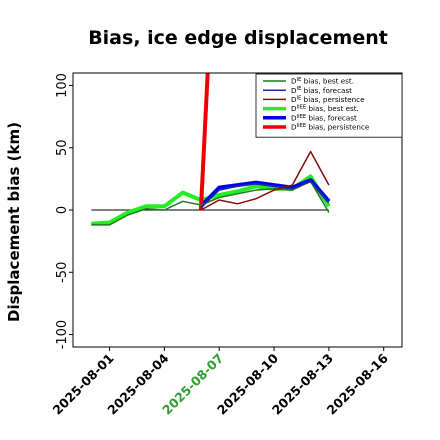 Image resolution: width=440 pixels, height=440 pixels. What do you see at coordinates (324, 117) in the screenshot?
I see `legend-entry: DIIEE bias, forecast` at bounding box center [324, 117].